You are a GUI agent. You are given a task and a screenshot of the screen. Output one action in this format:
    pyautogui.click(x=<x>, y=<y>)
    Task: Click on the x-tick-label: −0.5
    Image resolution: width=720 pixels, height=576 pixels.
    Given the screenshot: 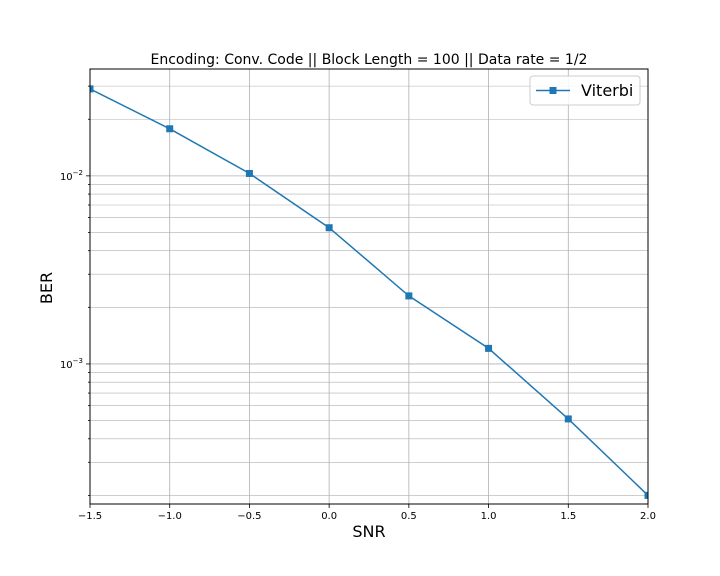 What is the action you would take?
    pyautogui.click(x=249, y=516)
    